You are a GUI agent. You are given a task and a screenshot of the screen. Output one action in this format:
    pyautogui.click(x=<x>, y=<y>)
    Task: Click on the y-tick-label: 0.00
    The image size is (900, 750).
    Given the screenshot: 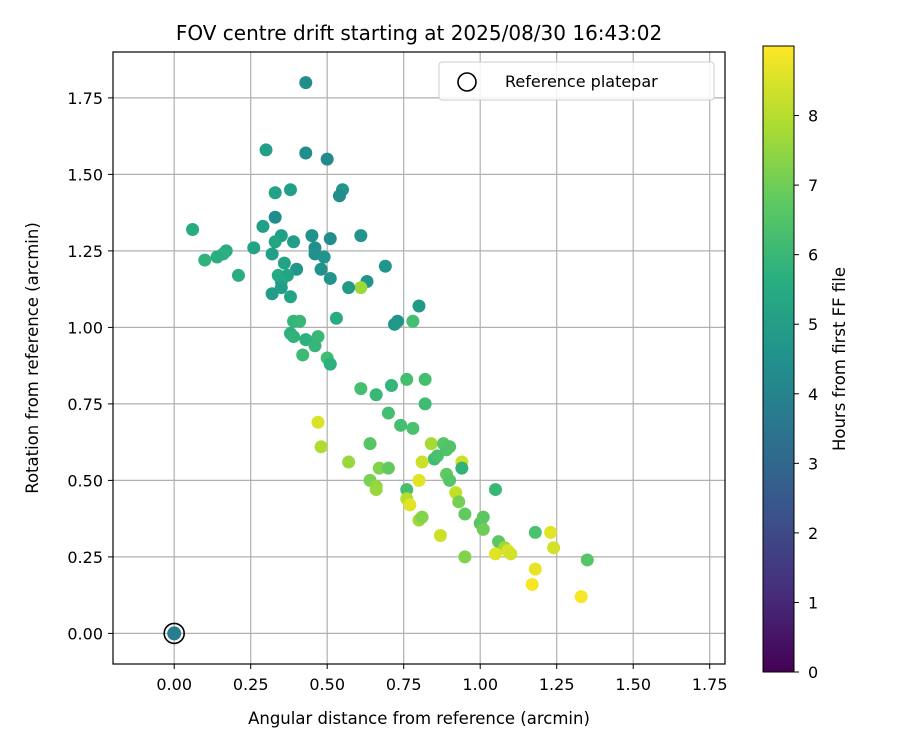 What is the action you would take?
    pyautogui.click(x=85, y=633)
    